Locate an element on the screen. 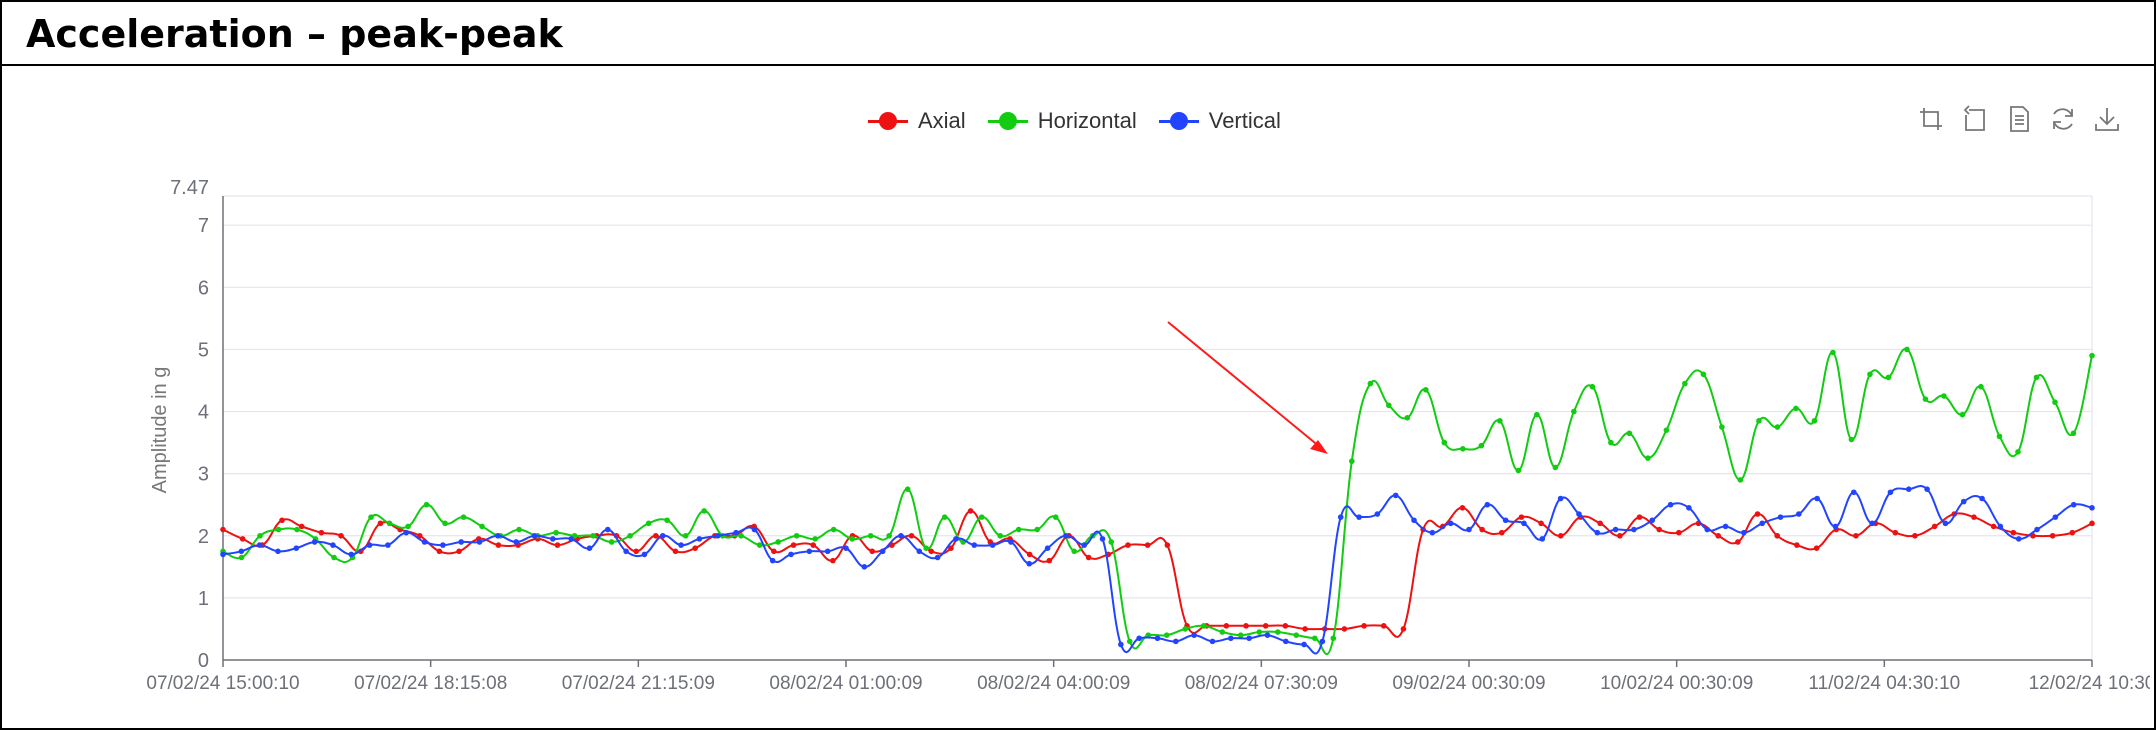 The width and height of the screenshot is (2156, 730). y-tick-label: 4 is located at coordinates (203, 413).